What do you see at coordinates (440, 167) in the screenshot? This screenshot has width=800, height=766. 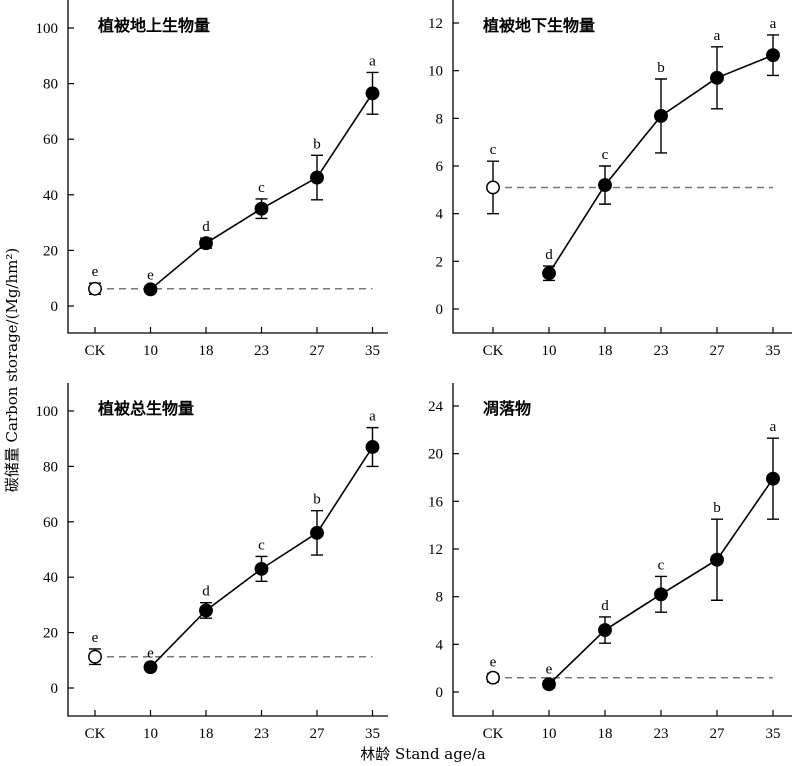 I see `y-tick-label: 6` at bounding box center [440, 167].